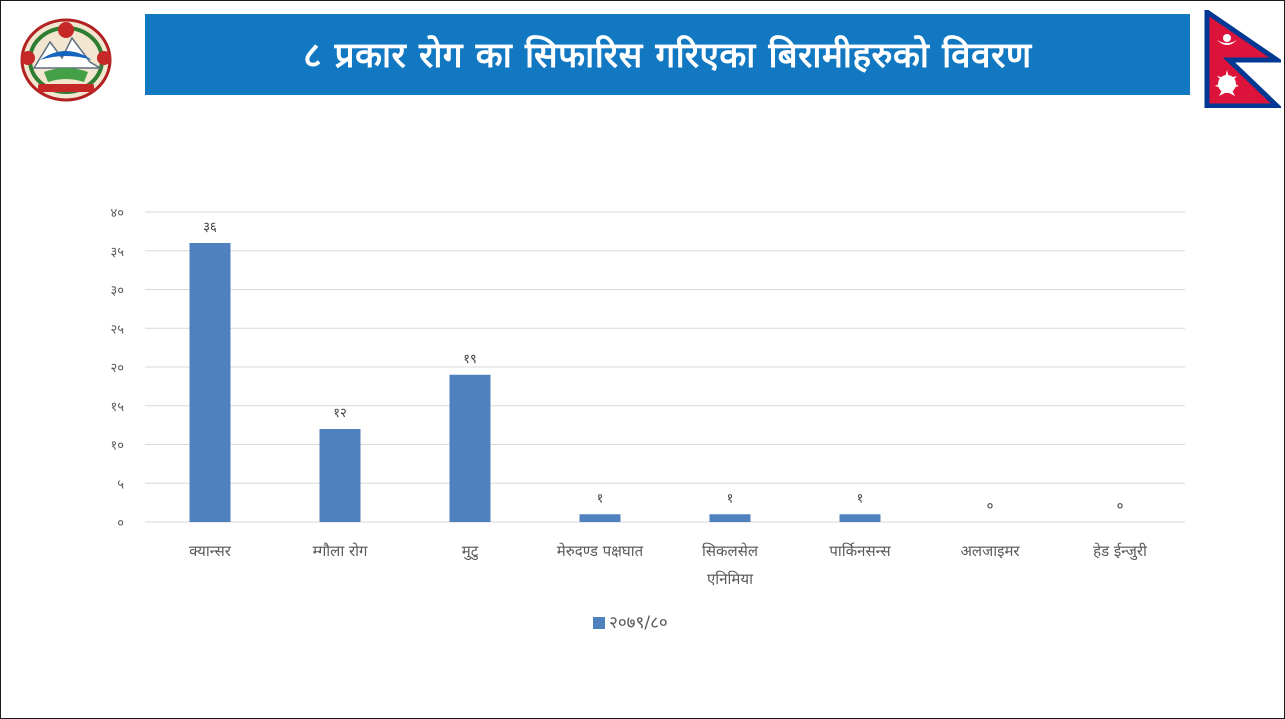 The width and height of the screenshot is (1285, 719). Describe the element at coordinates (117, 446) in the screenshot. I see `y-tick-label: १०` at that location.